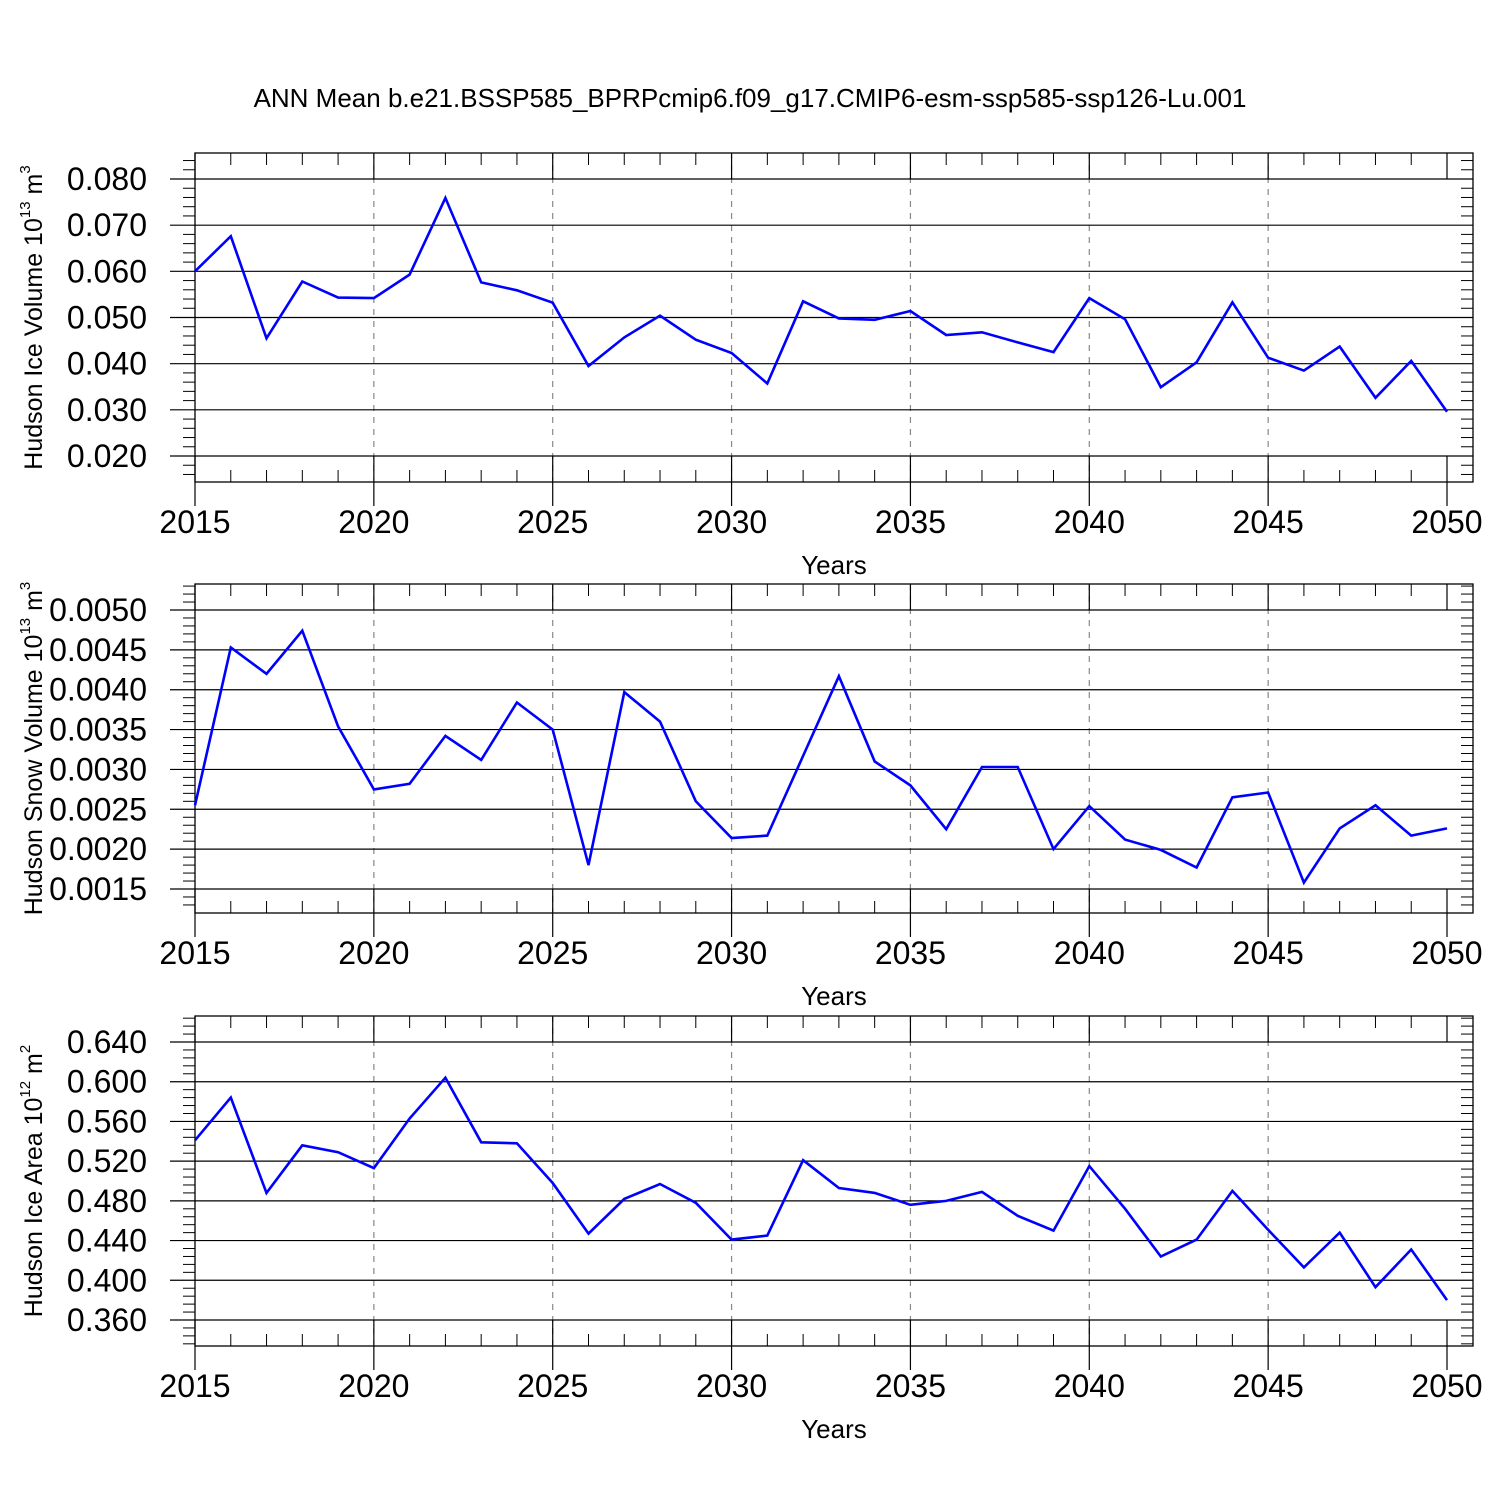 This screenshot has height=1500, width=1500. I want to click on y-tick-label: 0.640, so click(107, 1042).